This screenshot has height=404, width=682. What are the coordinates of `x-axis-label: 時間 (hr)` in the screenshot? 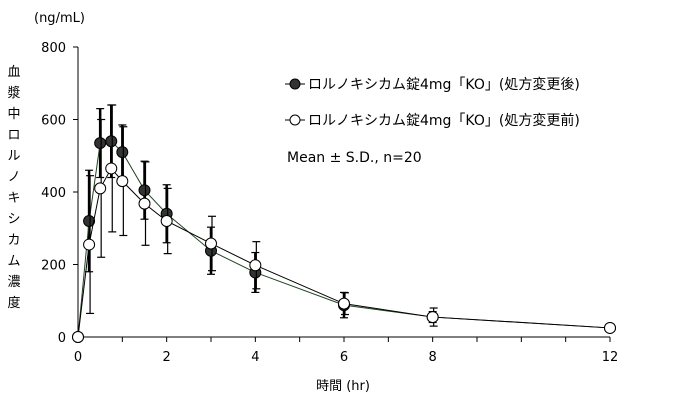 It's located at (343, 386).